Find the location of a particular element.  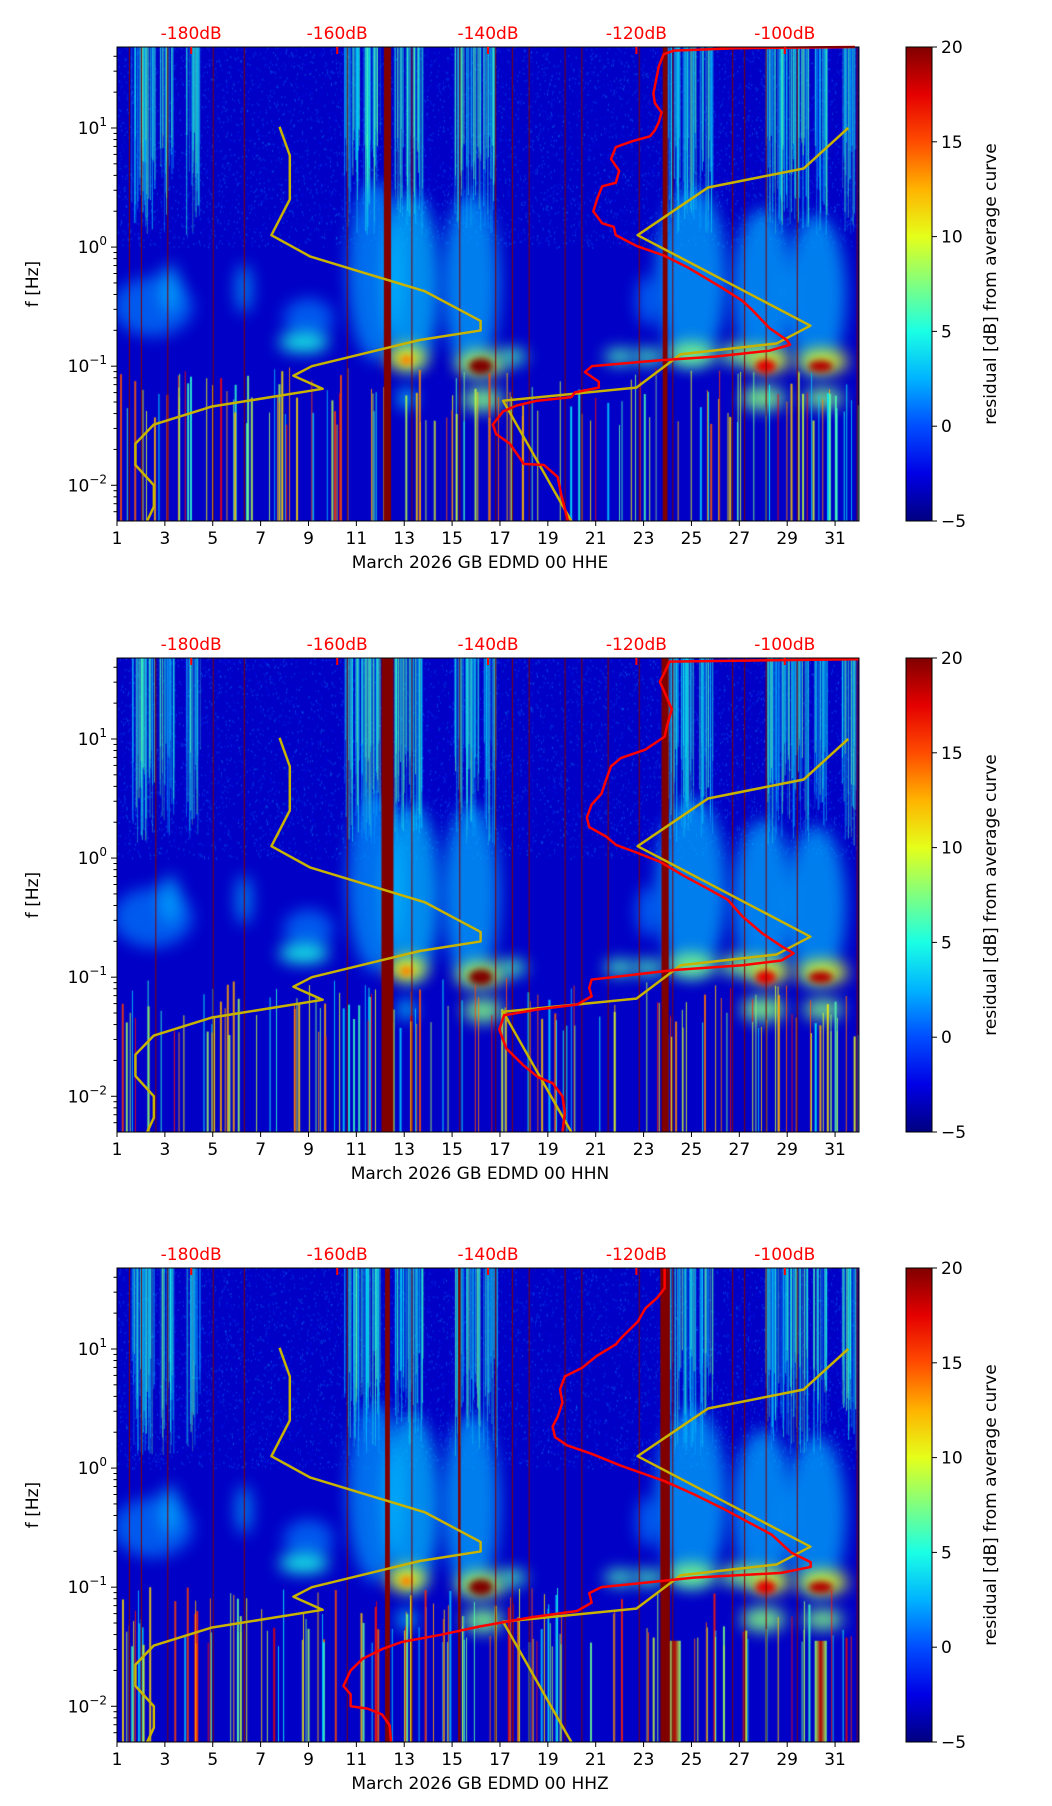

average-psd-curve is located at coordinates (577, 1505).